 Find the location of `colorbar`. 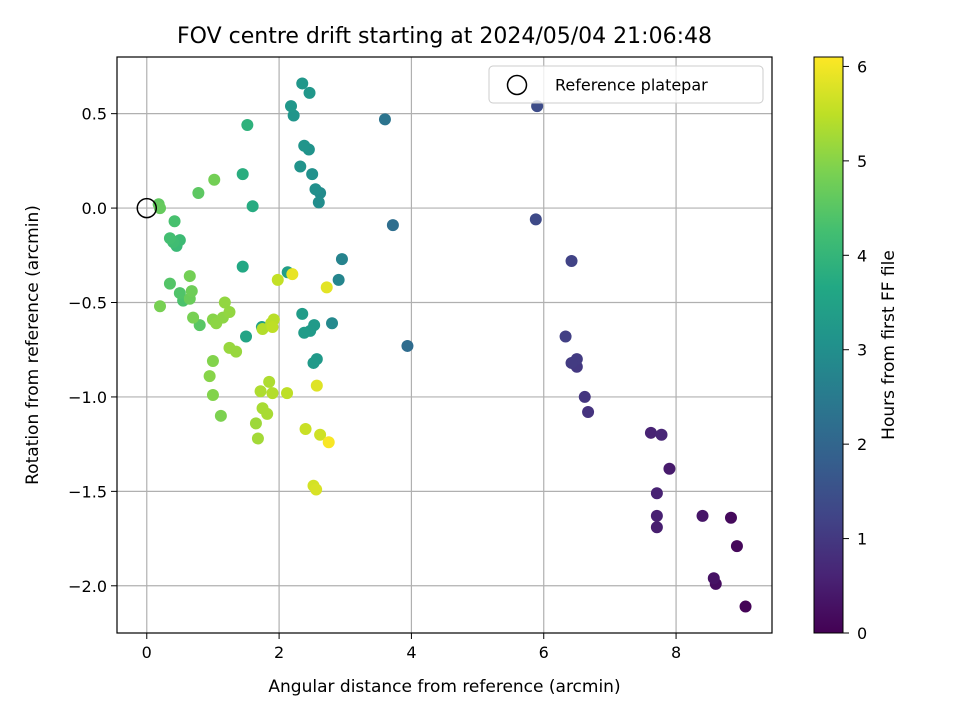

colorbar is located at coordinates (828, 345).